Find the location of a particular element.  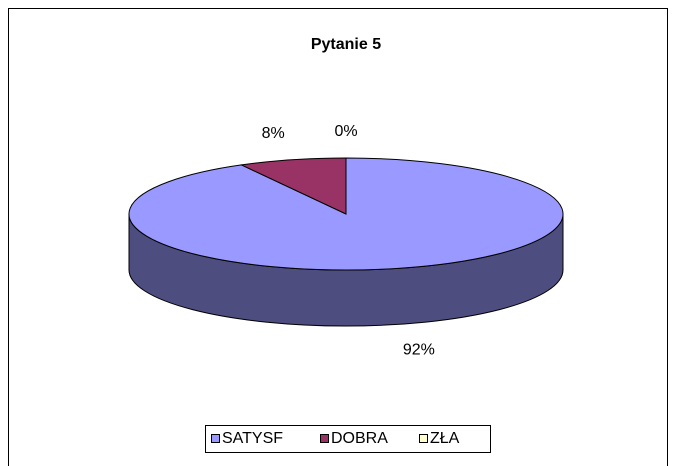

data-label: 0% is located at coordinates (345, 131).